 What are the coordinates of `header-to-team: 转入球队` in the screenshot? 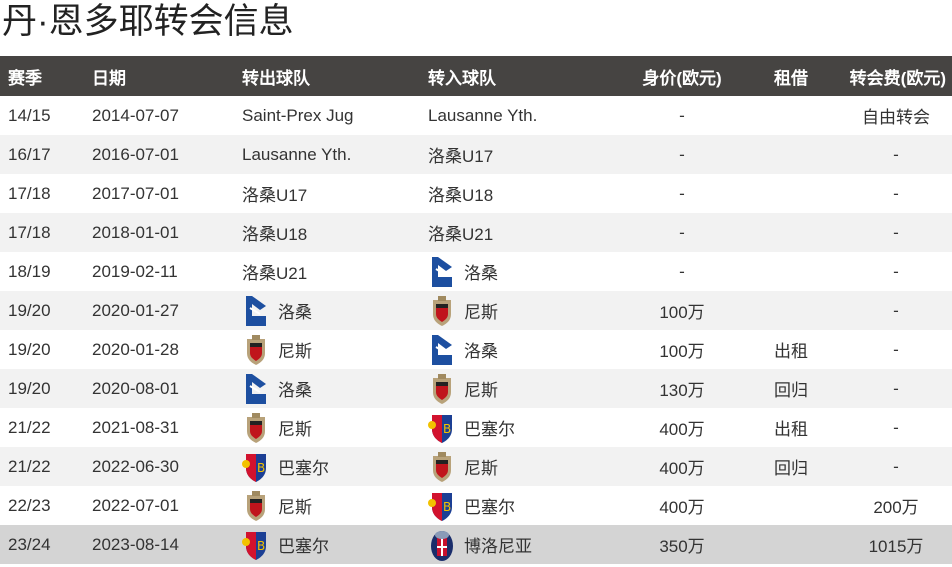 It's located at (521, 76).